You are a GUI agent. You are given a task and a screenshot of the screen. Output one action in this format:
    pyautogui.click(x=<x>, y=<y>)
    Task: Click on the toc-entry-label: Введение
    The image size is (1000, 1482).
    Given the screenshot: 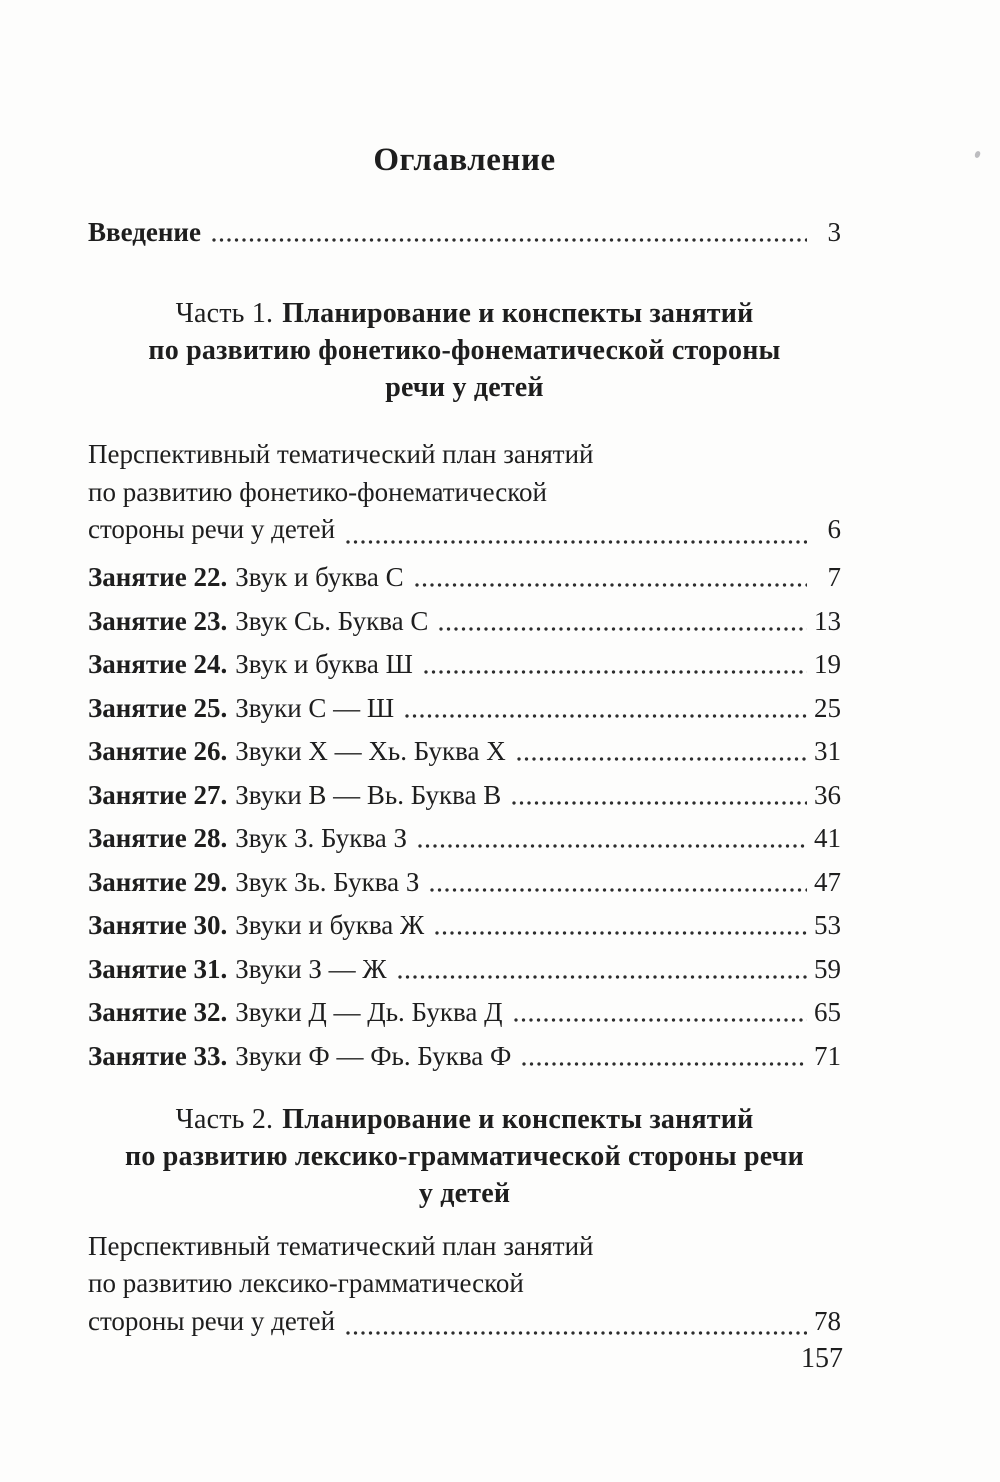 What is the action you would take?
    pyautogui.click(x=144, y=232)
    